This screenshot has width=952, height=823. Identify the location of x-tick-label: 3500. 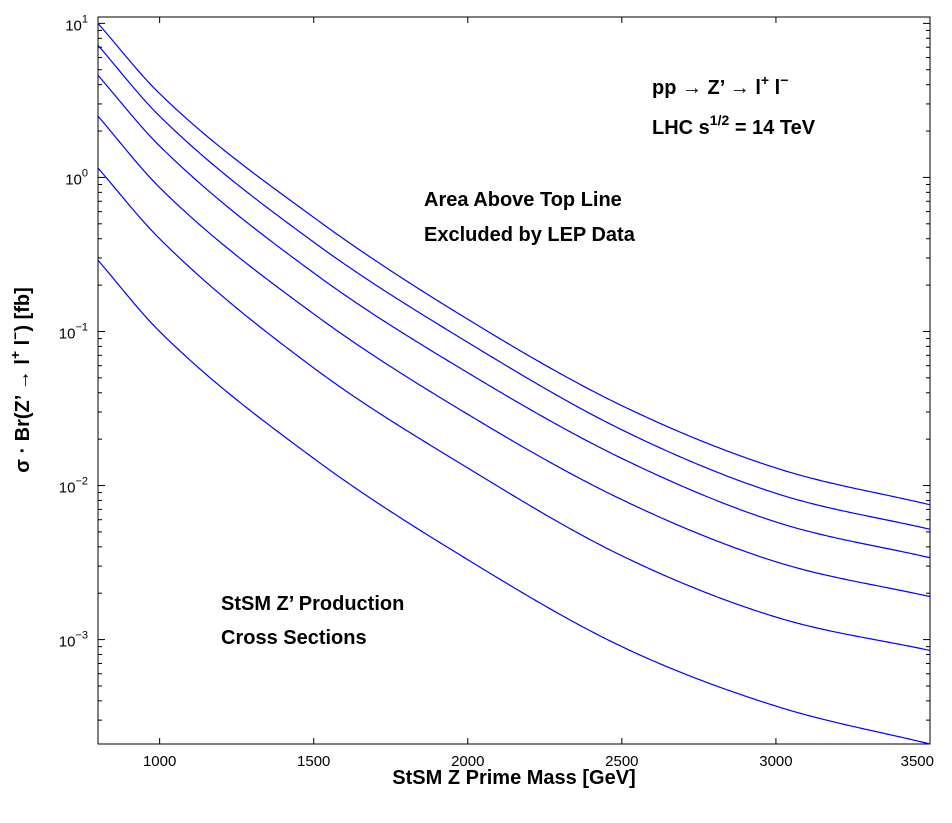
(917, 761).